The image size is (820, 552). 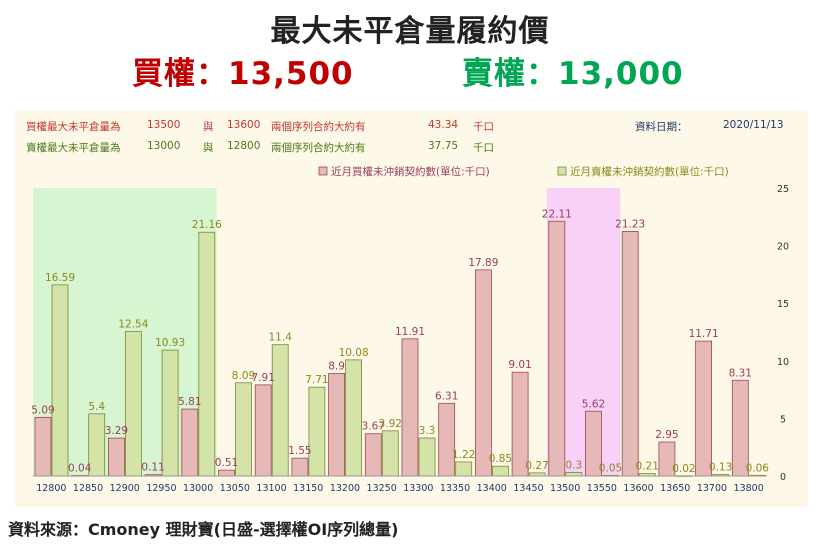 What do you see at coordinates (675, 488) in the screenshot?
I see `x-tick-label: 13650` at bounding box center [675, 488].